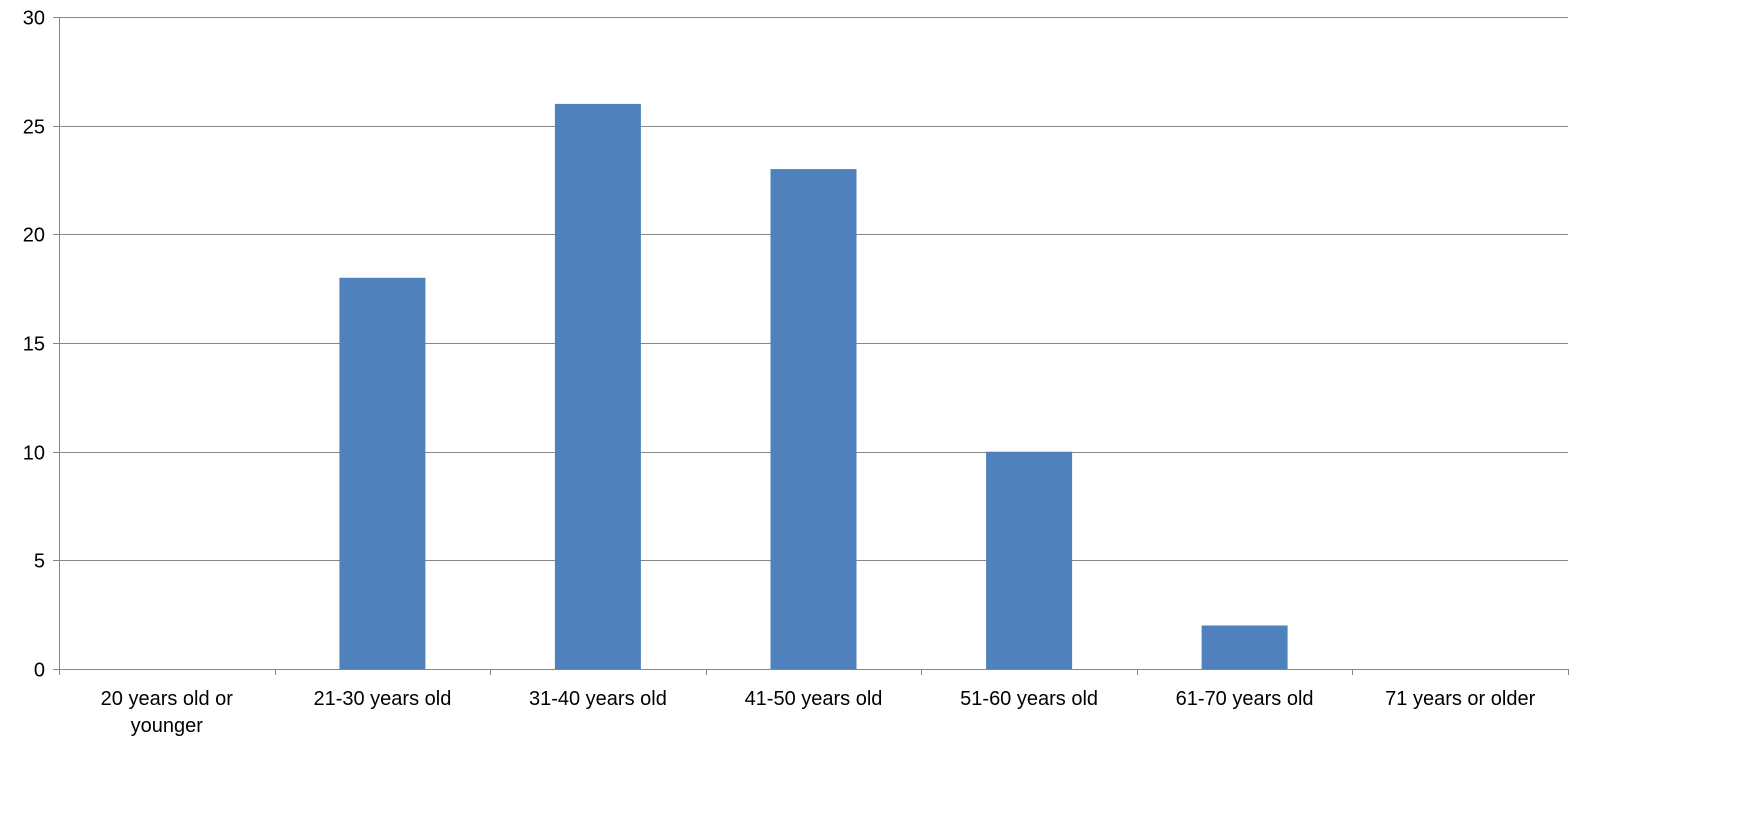  I want to click on x-tick-label-line: 41-50 years old, so click(814, 699).